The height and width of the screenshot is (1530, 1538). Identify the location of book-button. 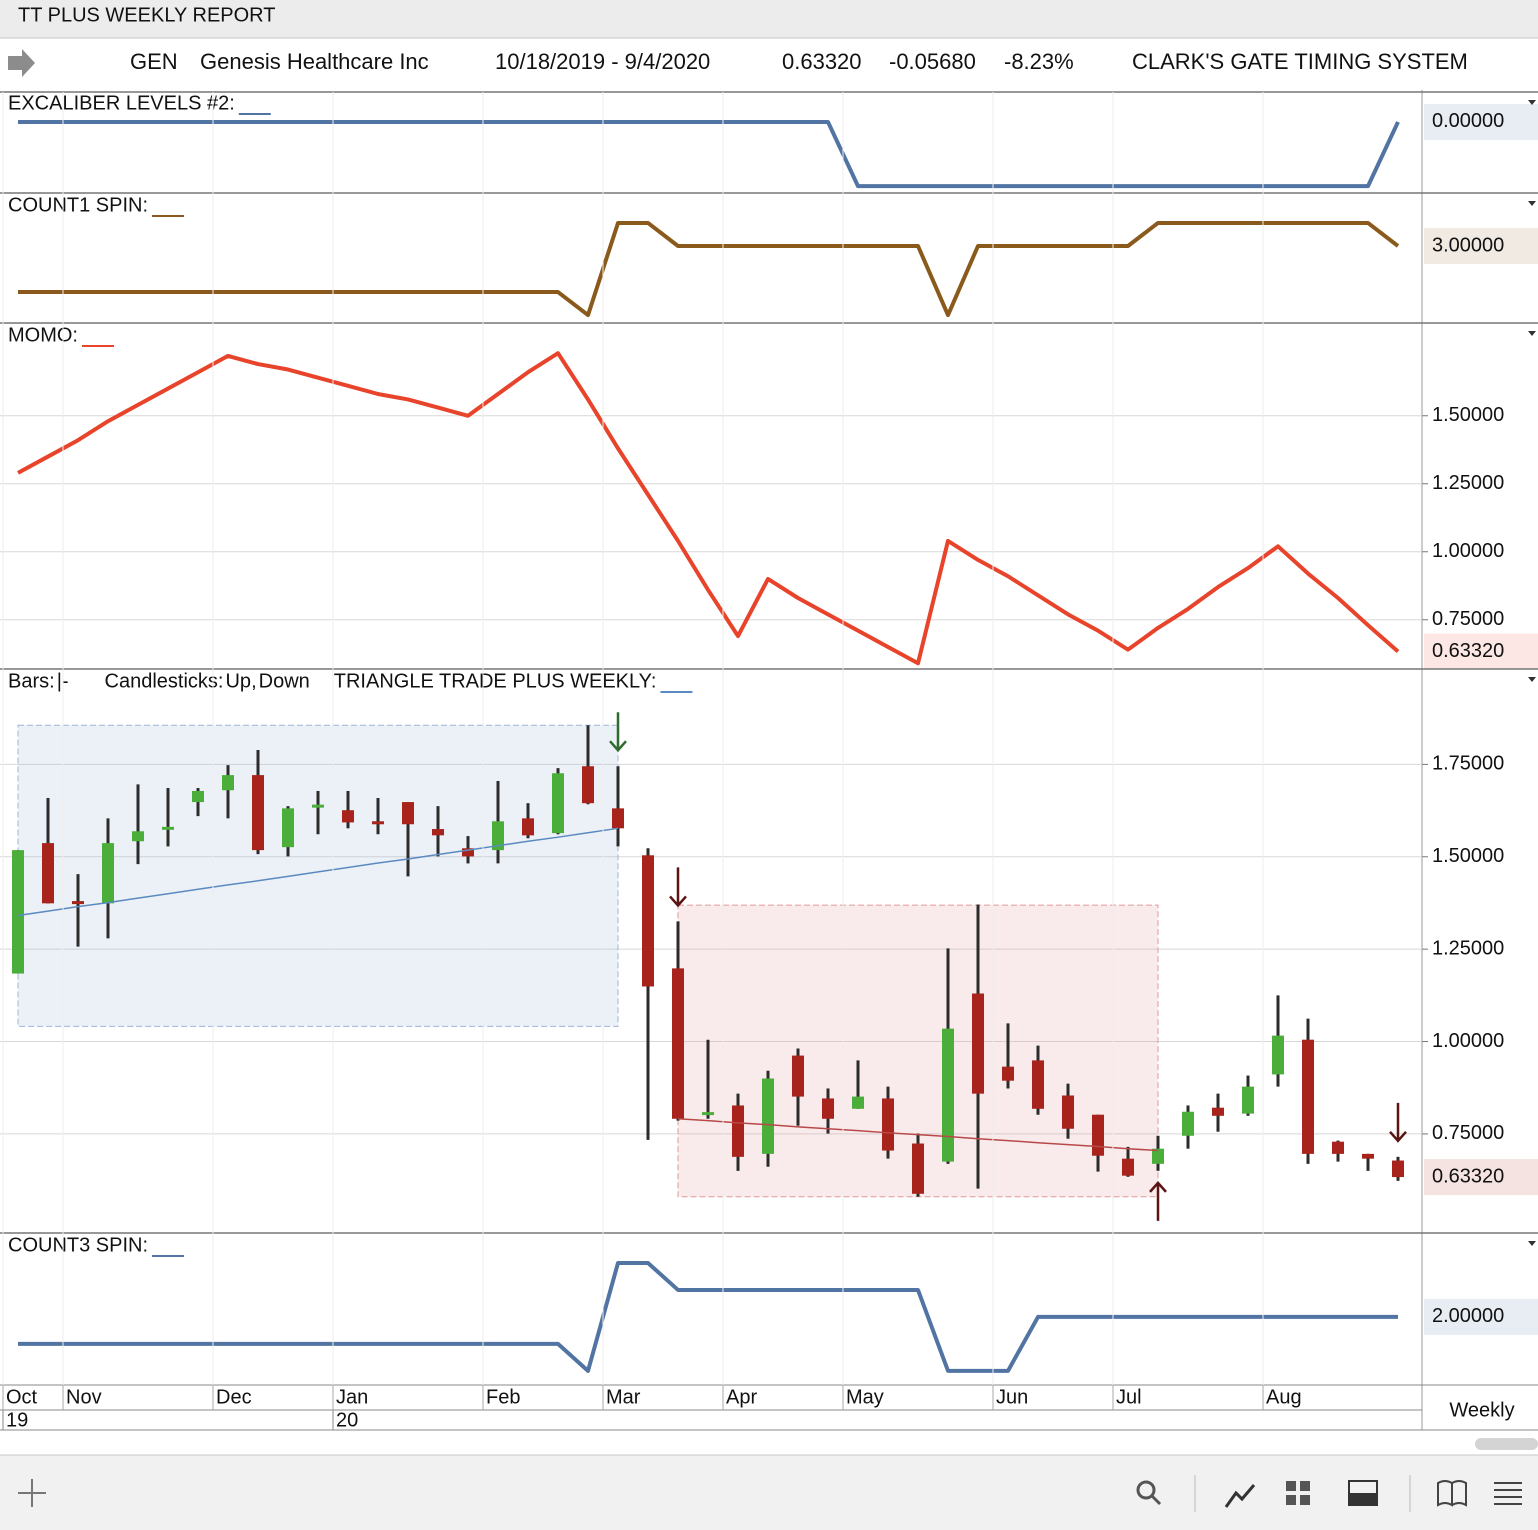
(1452, 1493).